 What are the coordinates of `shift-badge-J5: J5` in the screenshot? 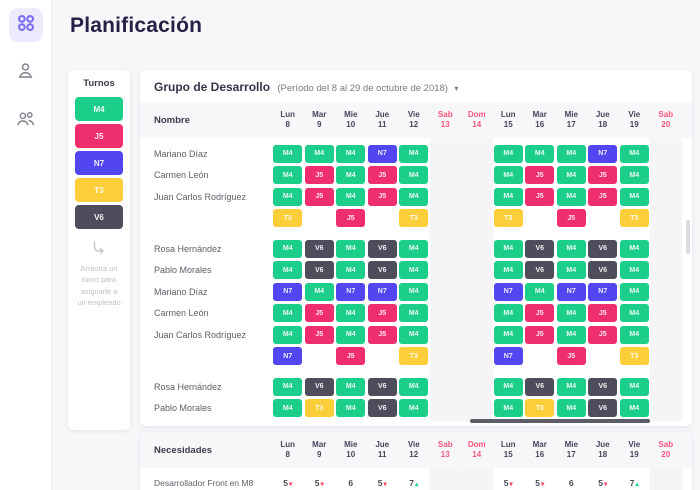 It's located at (99, 136).